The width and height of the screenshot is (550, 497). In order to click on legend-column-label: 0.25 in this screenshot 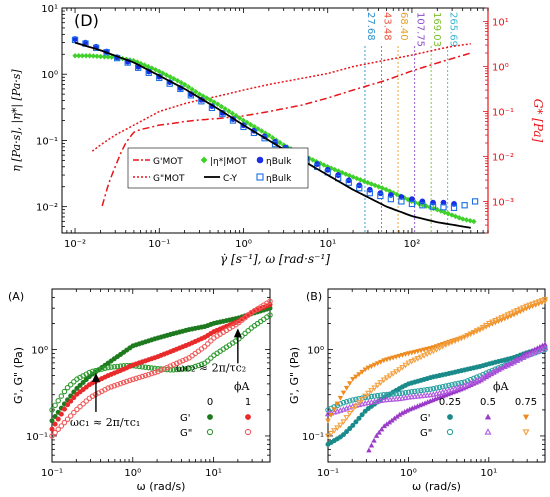, I will do `click(450, 402)`.